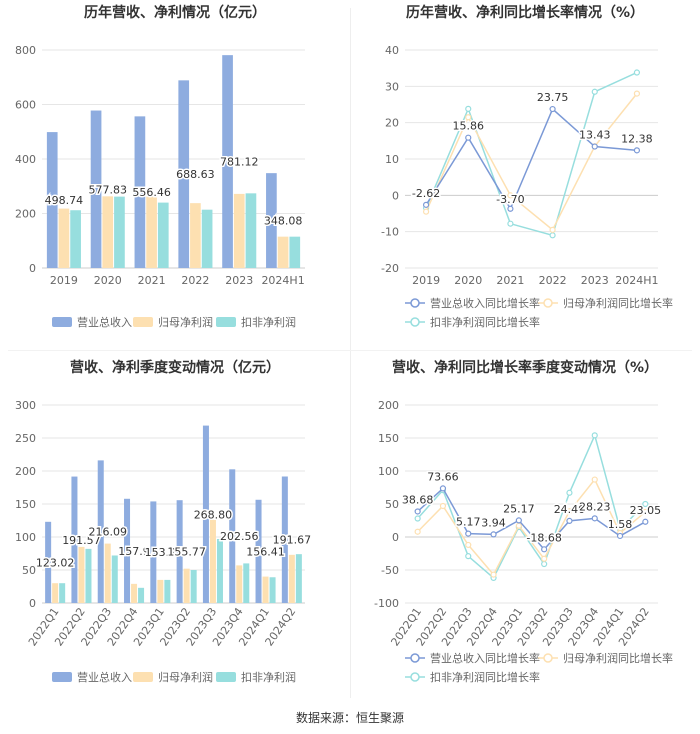 The height and width of the screenshot is (734, 700). What do you see at coordinates (595, 280) in the screenshot?
I see `x-tick-label: 2023` at bounding box center [595, 280].